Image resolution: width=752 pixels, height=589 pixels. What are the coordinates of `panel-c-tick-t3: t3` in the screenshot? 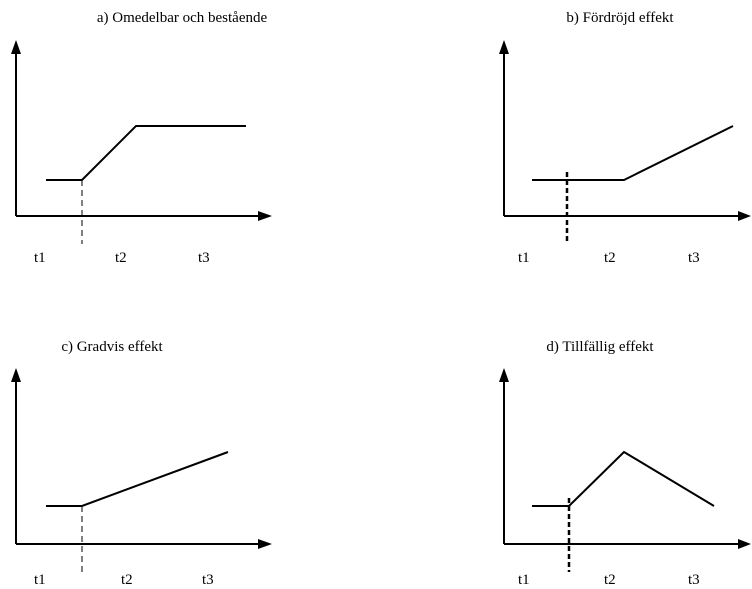 It's located at (208, 580).